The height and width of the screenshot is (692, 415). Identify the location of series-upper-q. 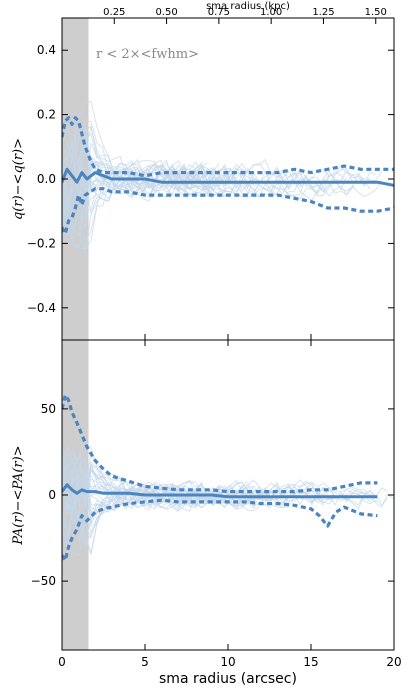
(228, 147).